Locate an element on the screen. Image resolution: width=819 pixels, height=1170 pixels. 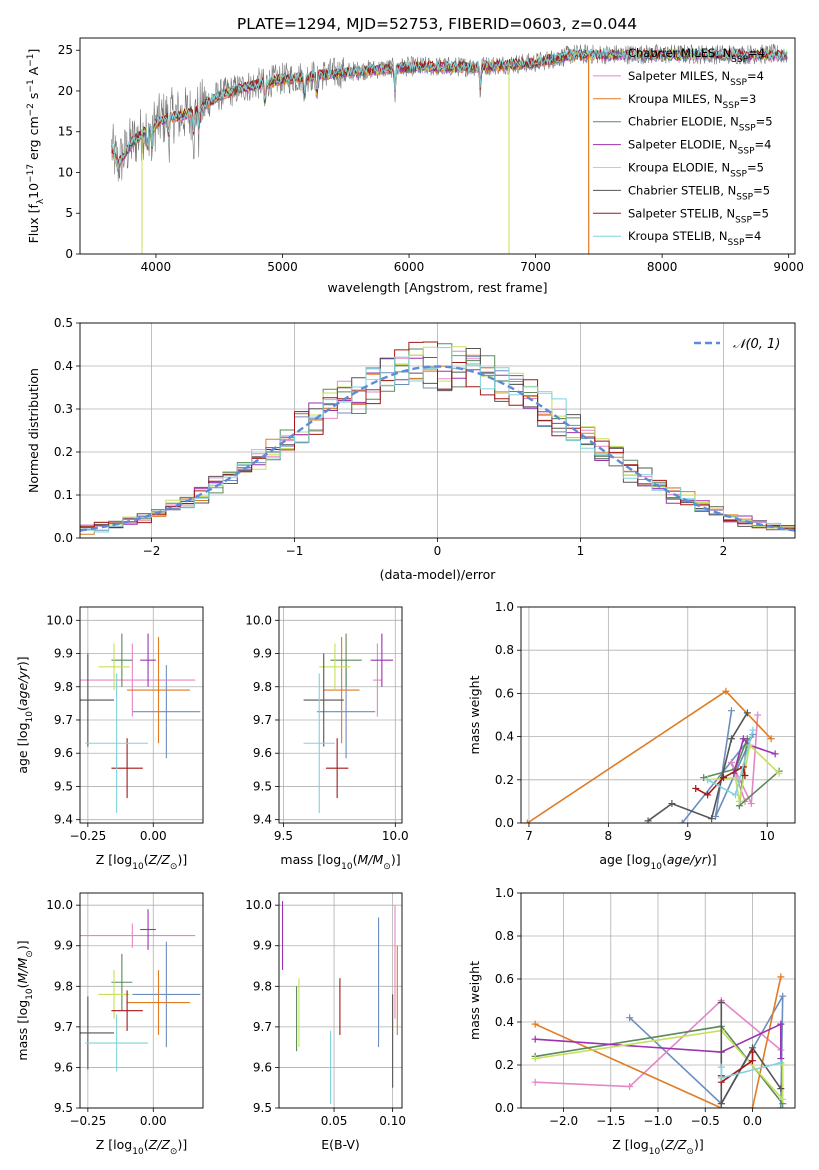
y-tick-label: 25 is located at coordinates (65, 50).